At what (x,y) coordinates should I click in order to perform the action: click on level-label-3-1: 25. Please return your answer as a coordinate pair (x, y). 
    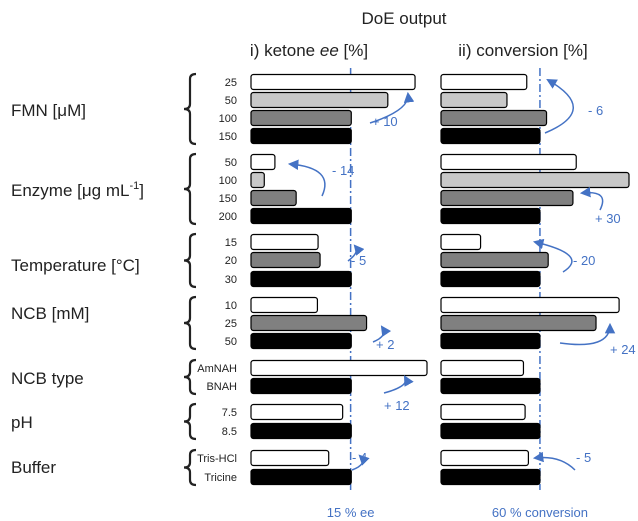
    Looking at the image, I should click on (231, 324).